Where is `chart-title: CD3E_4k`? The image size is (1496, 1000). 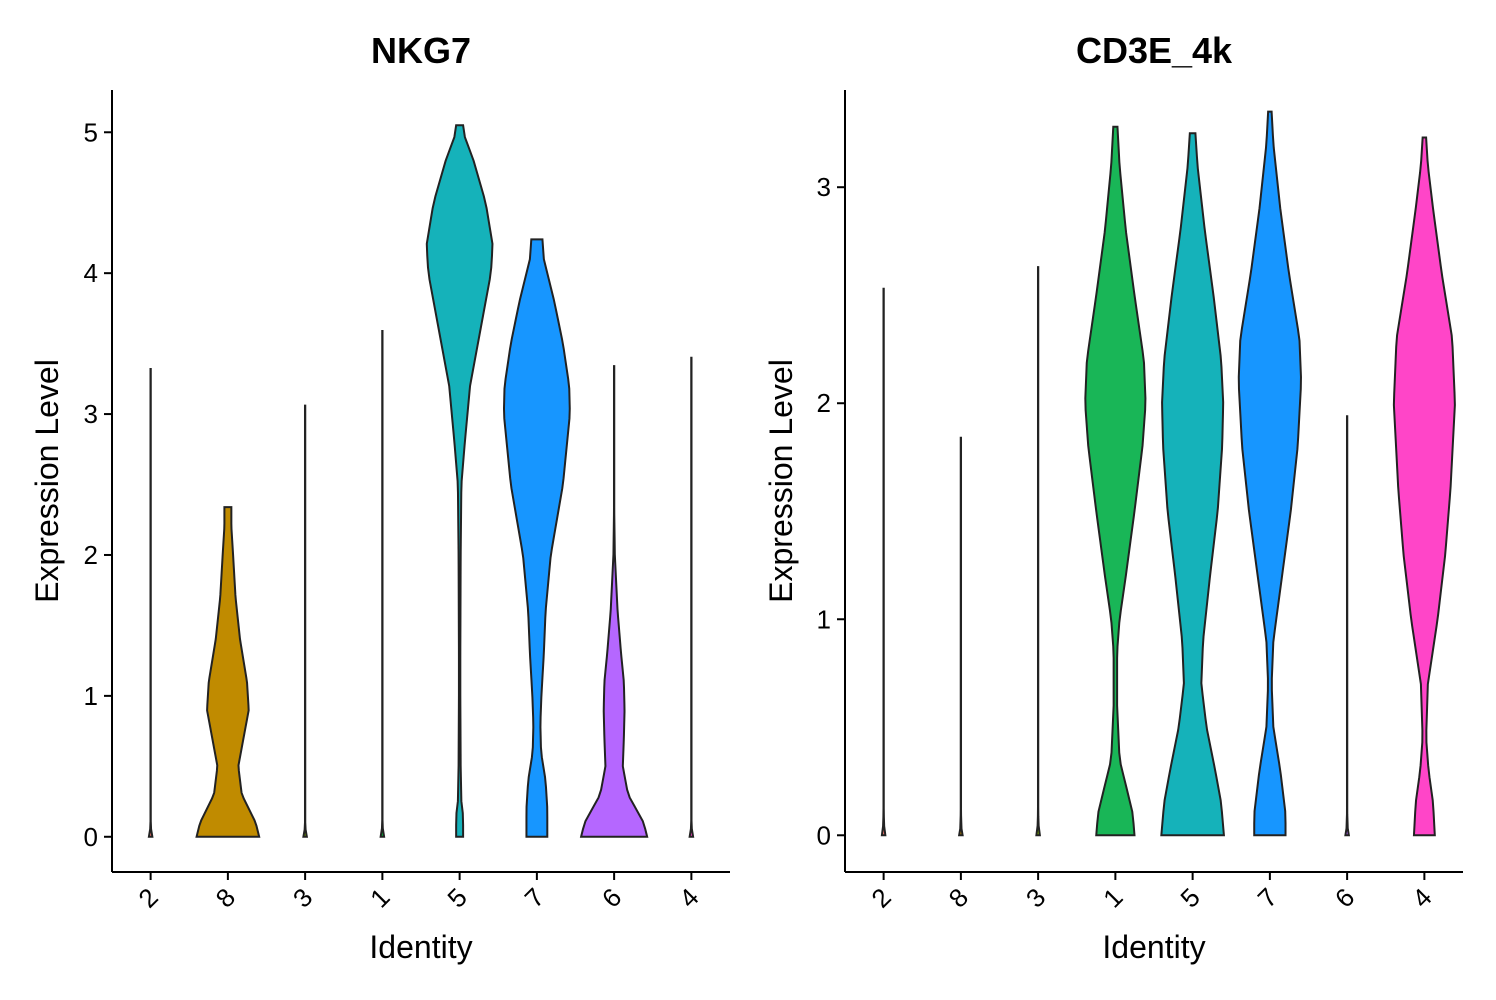
chart-title: CD3E_4k is located at coordinates (1154, 50).